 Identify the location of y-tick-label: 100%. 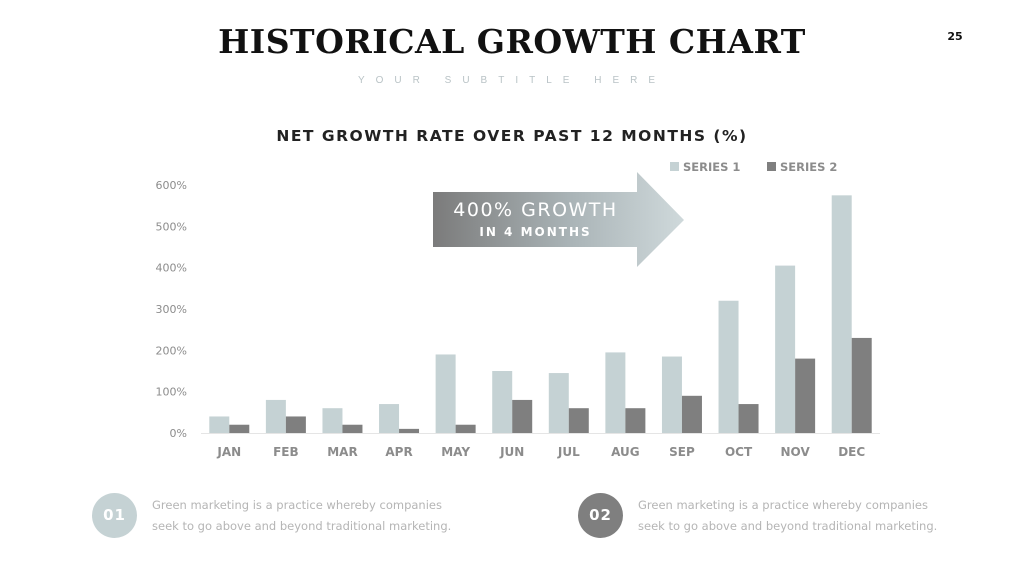
(171, 392).